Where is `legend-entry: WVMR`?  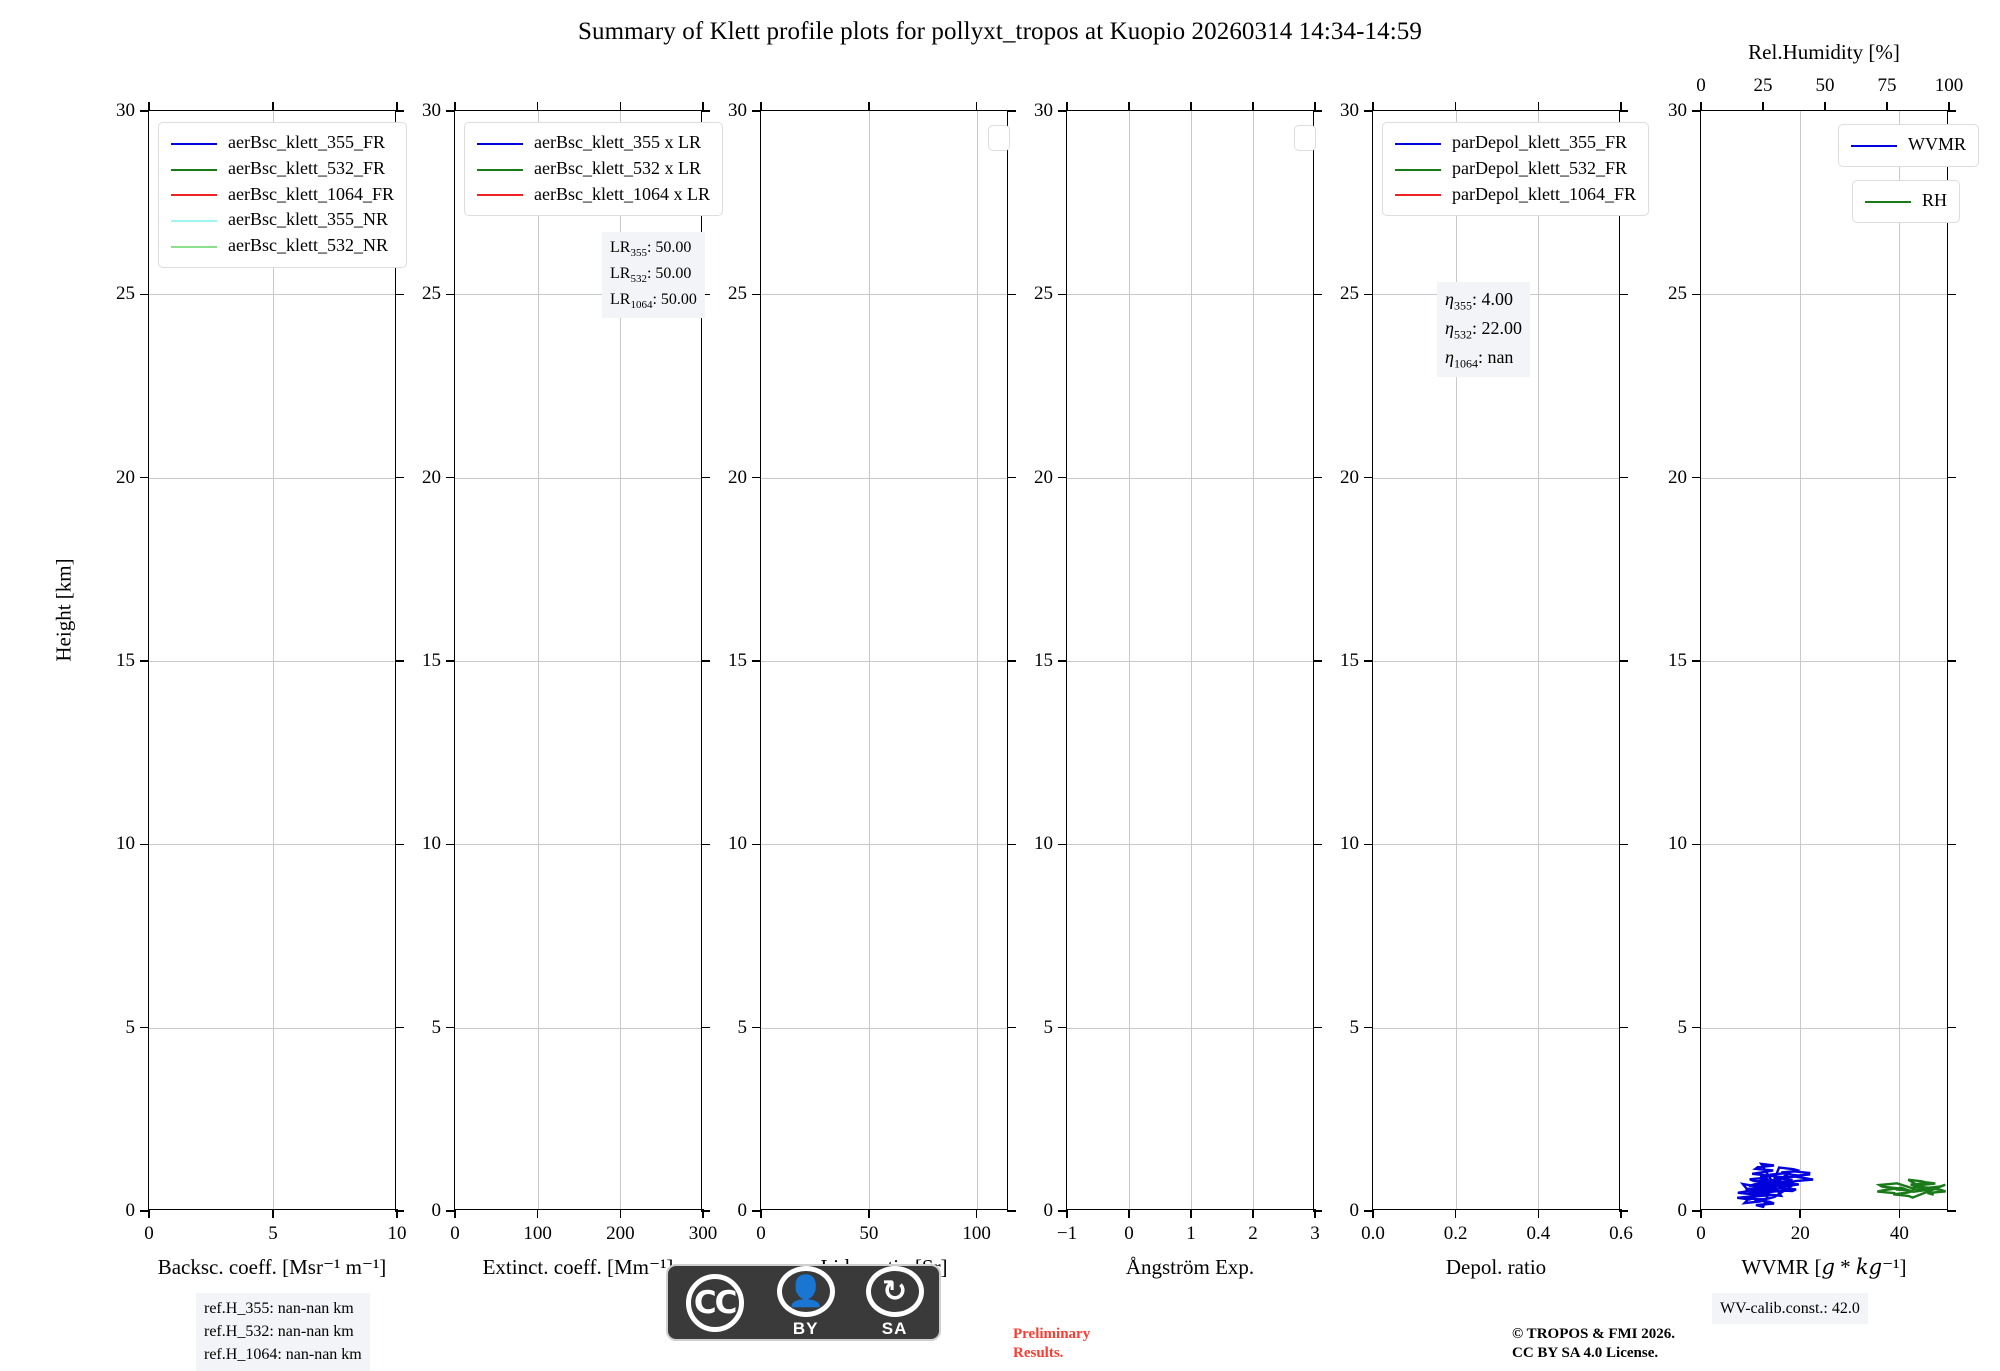 legend-entry: WVMR is located at coordinates (1908, 145).